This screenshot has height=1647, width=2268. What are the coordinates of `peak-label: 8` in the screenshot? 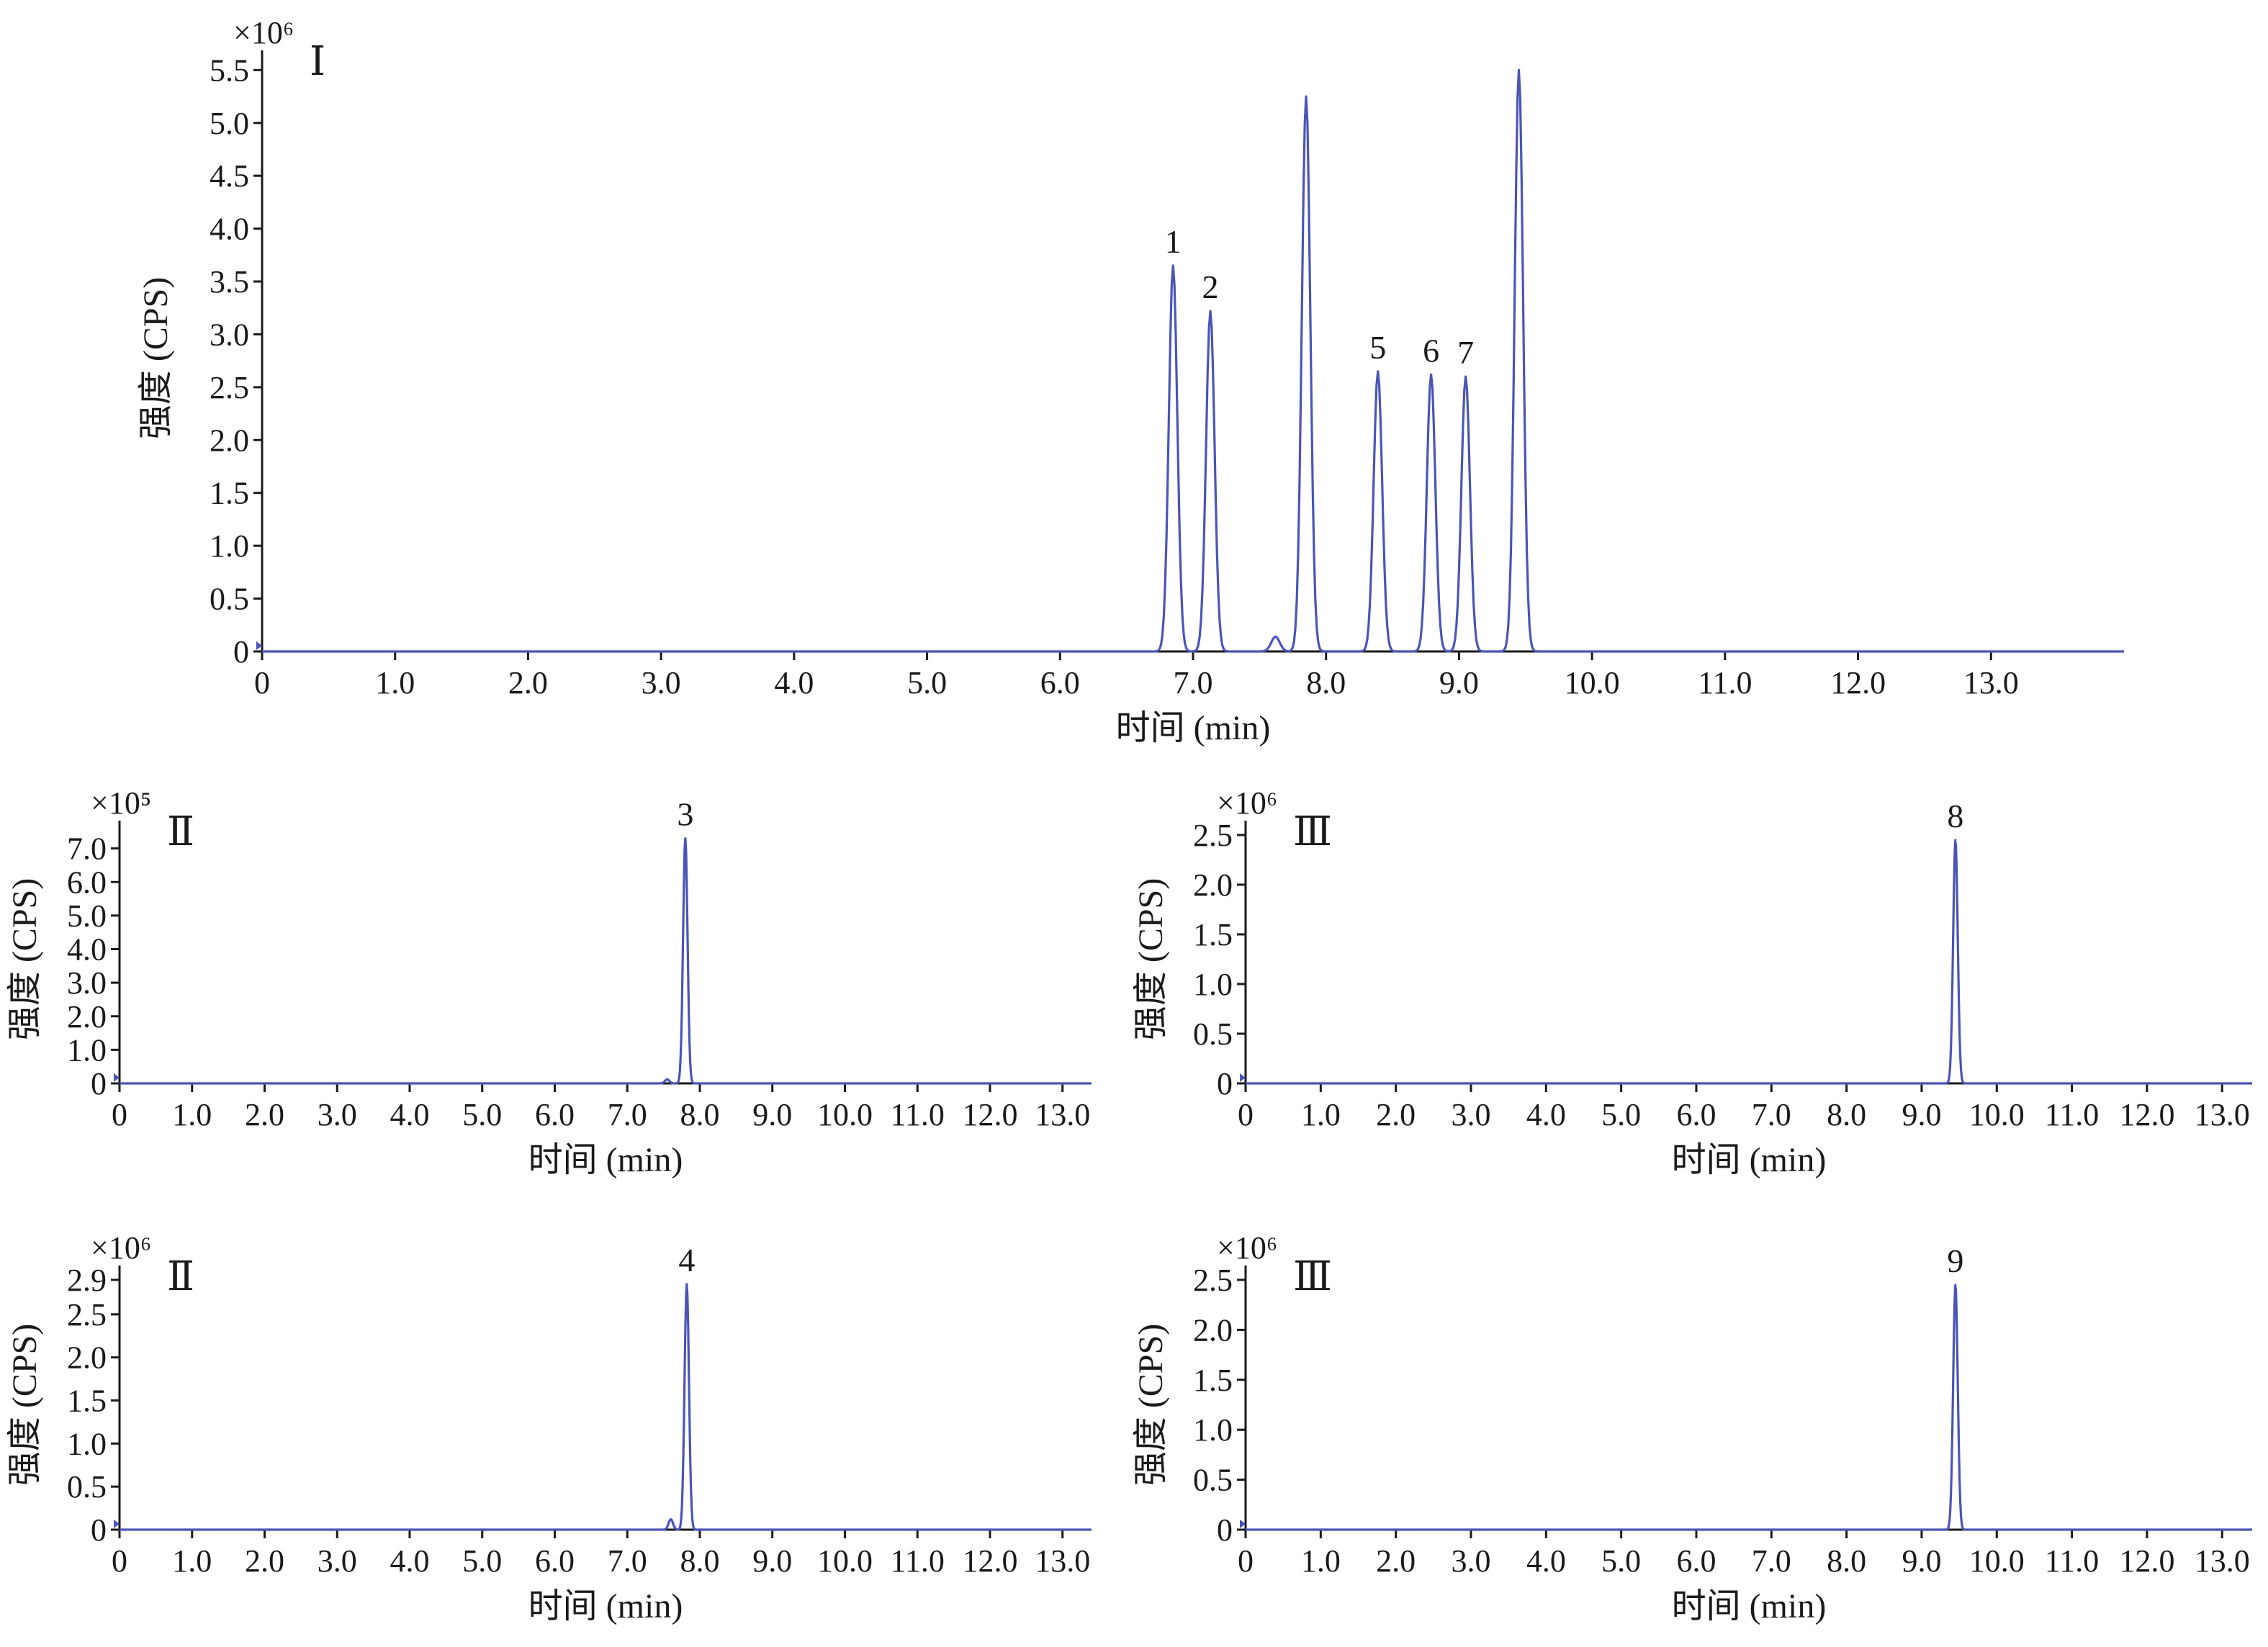 It's located at (1955, 816).